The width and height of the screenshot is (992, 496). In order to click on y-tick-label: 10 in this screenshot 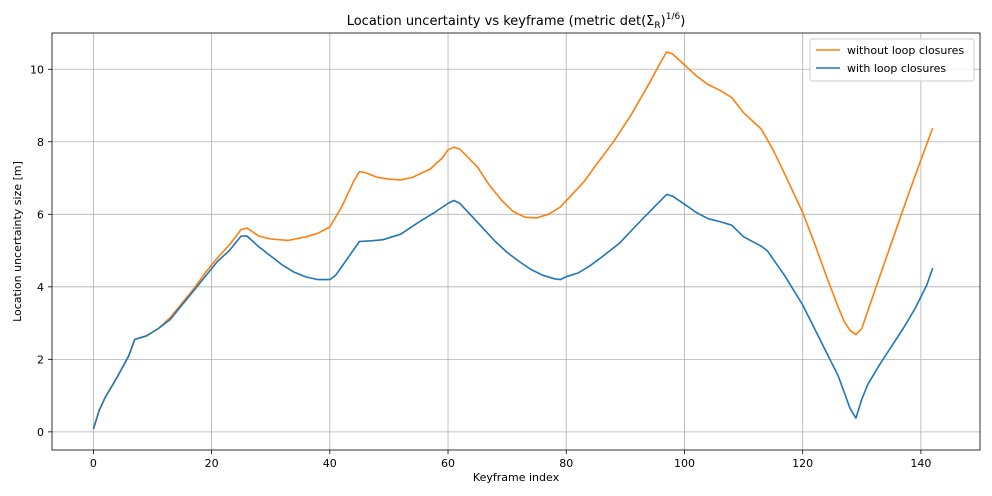, I will do `click(37, 69)`.